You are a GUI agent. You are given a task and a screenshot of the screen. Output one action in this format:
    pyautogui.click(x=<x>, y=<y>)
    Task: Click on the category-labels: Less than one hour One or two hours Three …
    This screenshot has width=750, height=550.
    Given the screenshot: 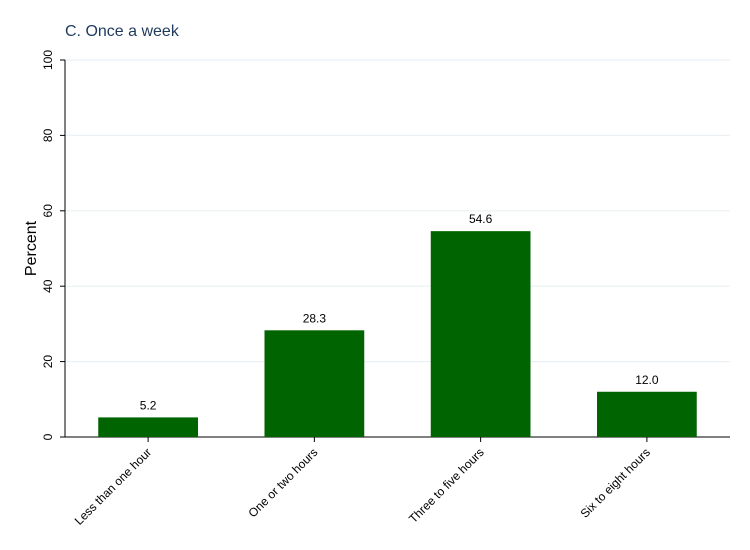 What is the action you would take?
    pyautogui.click(x=362, y=482)
    